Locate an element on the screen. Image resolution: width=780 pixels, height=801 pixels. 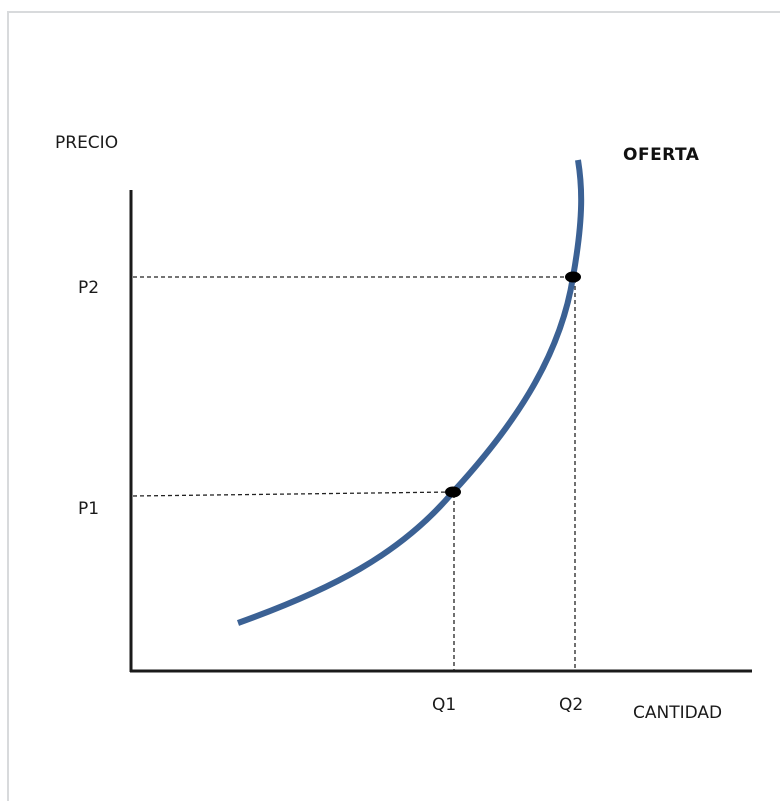
quantity-label-q1: Q1 is located at coordinates (444, 705).